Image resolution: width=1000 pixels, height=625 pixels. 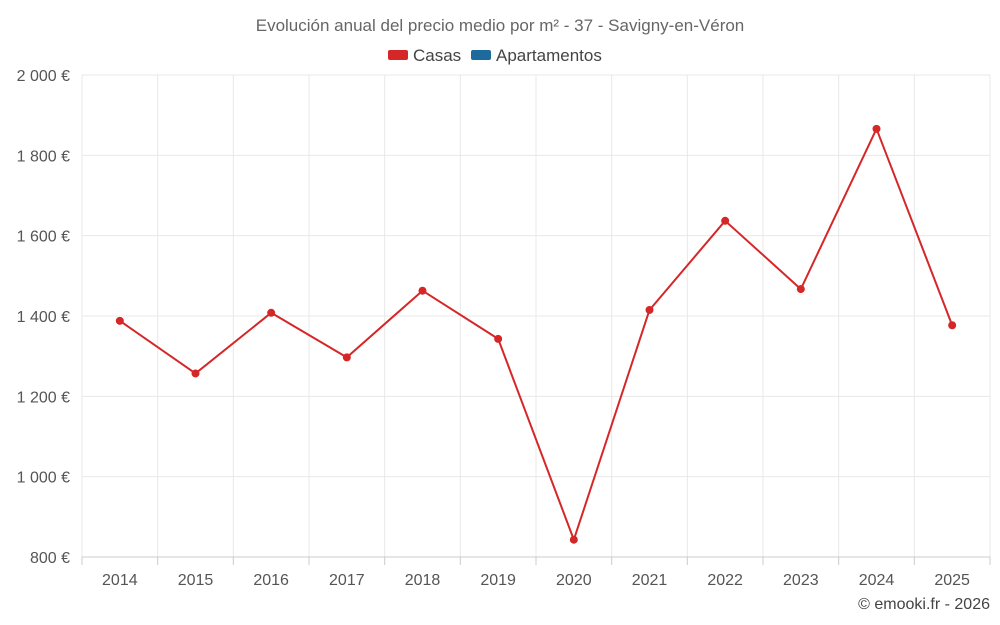 What do you see at coordinates (574, 580) in the screenshot?
I see `x-tick-label: 2020` at bounding box center [574, 580].